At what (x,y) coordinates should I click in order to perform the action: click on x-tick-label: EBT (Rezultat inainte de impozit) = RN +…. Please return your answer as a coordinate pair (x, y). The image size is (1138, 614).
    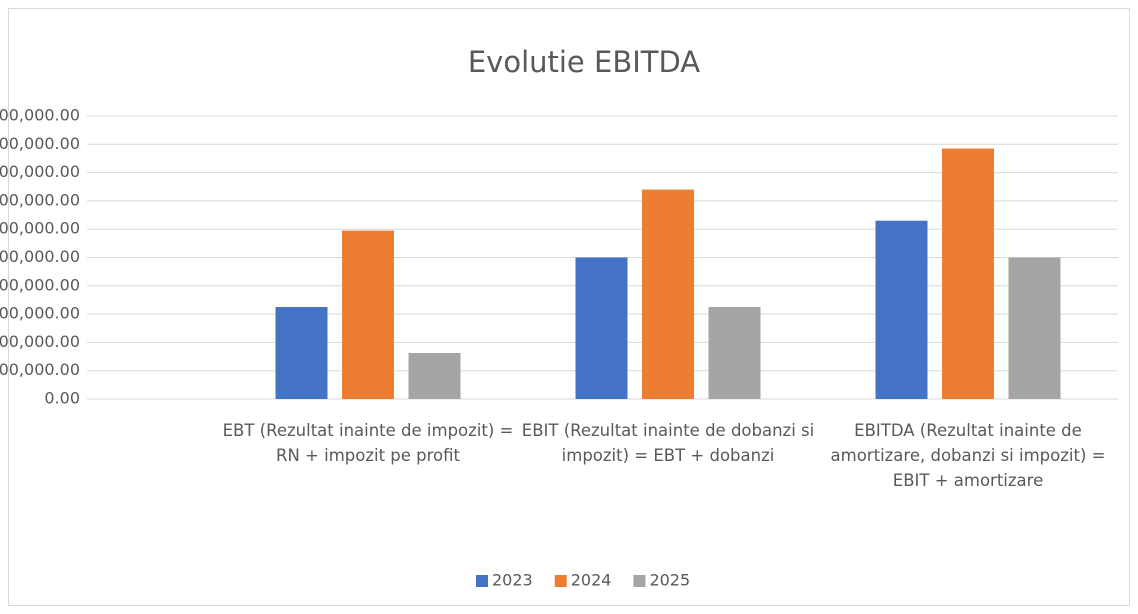
    Looking at the image, I should click on (368, 443).